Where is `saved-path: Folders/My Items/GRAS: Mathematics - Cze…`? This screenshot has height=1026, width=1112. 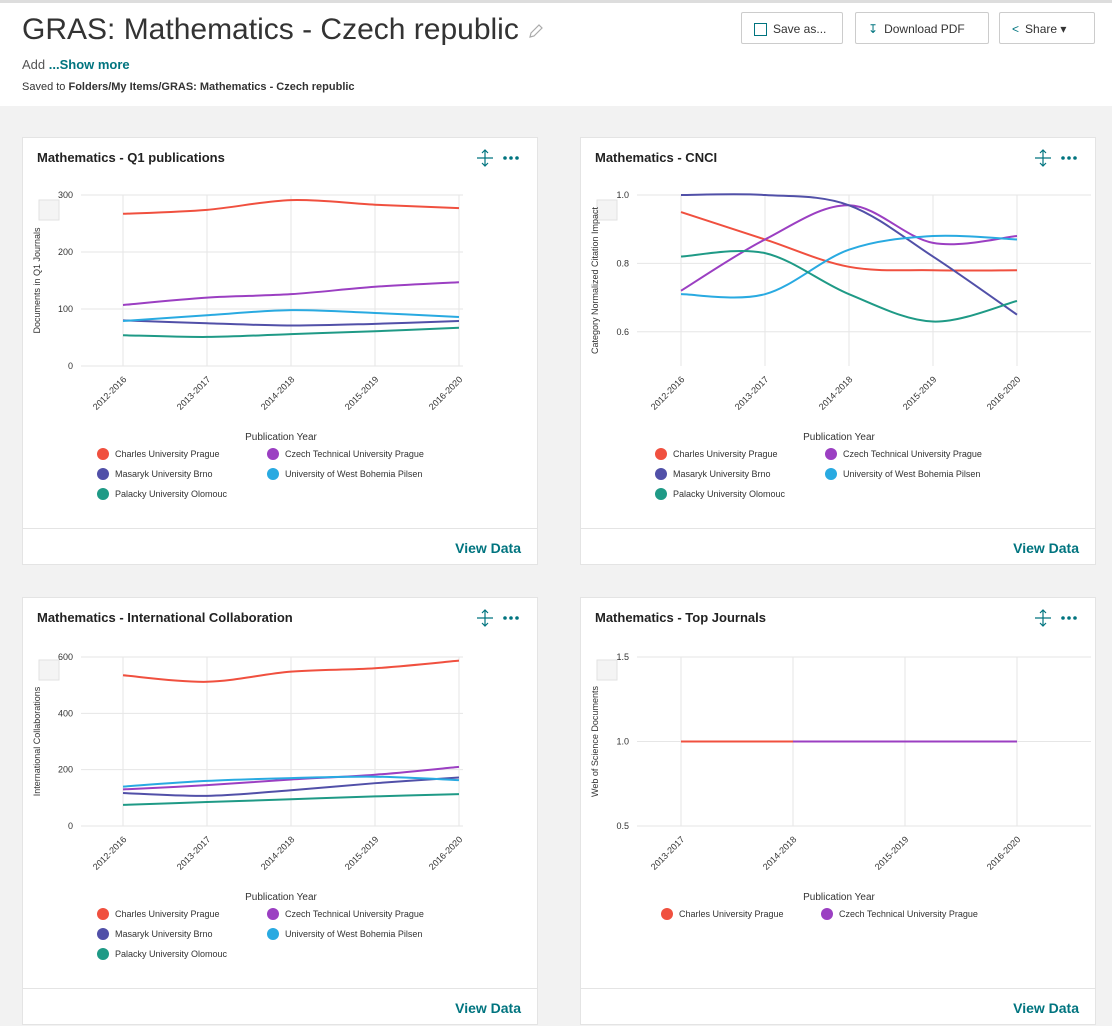
saved-path: Folders/My Items/GRAS: Mathematics - Cze… is located at coordinates (211, 87).